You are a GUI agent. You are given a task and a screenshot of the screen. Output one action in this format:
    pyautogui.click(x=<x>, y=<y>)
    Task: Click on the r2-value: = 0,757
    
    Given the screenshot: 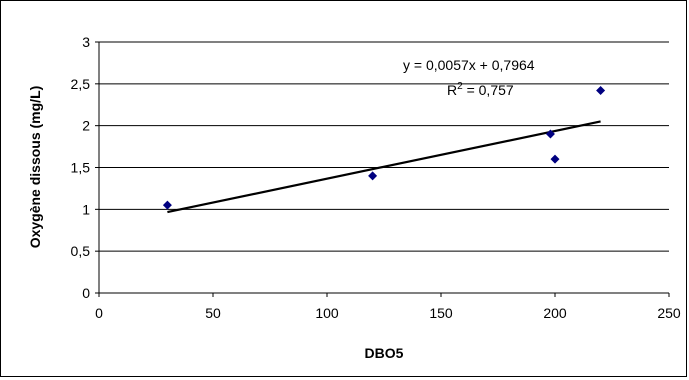 What is the action you would take?
    pyautogui.click(x=488, y=90)
    